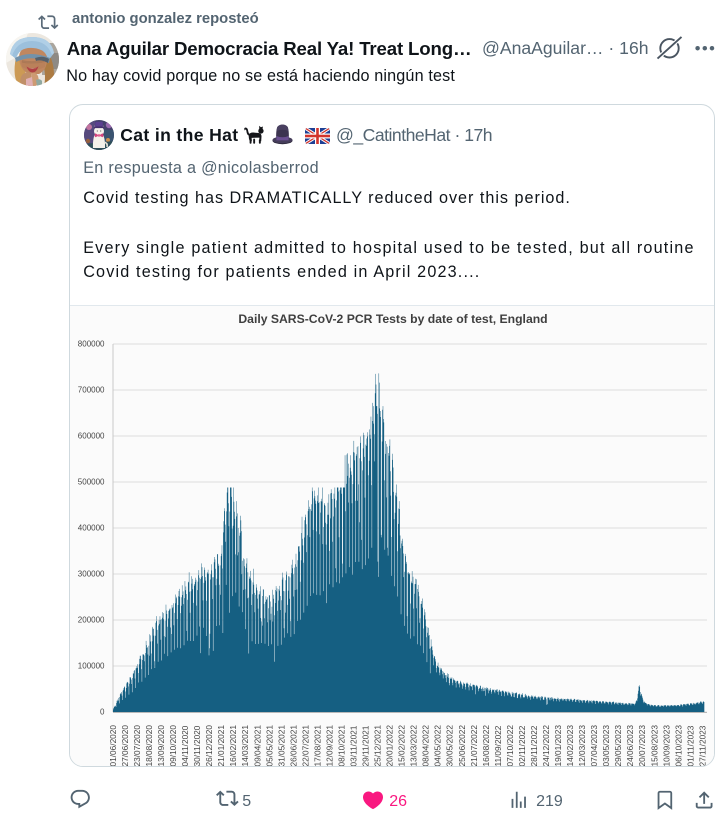 The width and height of the screenshot is (718, 818). Describe the element at coordinates (618, 745) in the screenshot. I see `svg-text: 29/05/2023` at that location.